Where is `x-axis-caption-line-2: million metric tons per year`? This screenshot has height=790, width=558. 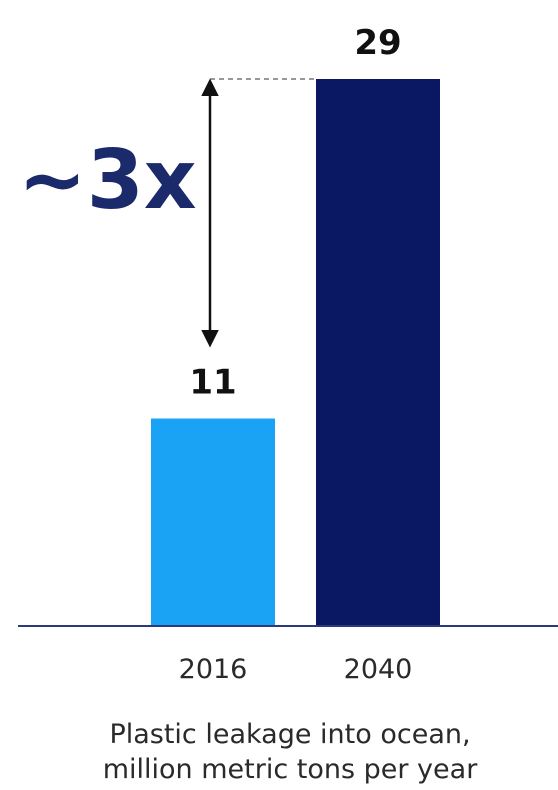 x-axis-caption-line-2: million metric tons per year is located at coordinates (290, 769).